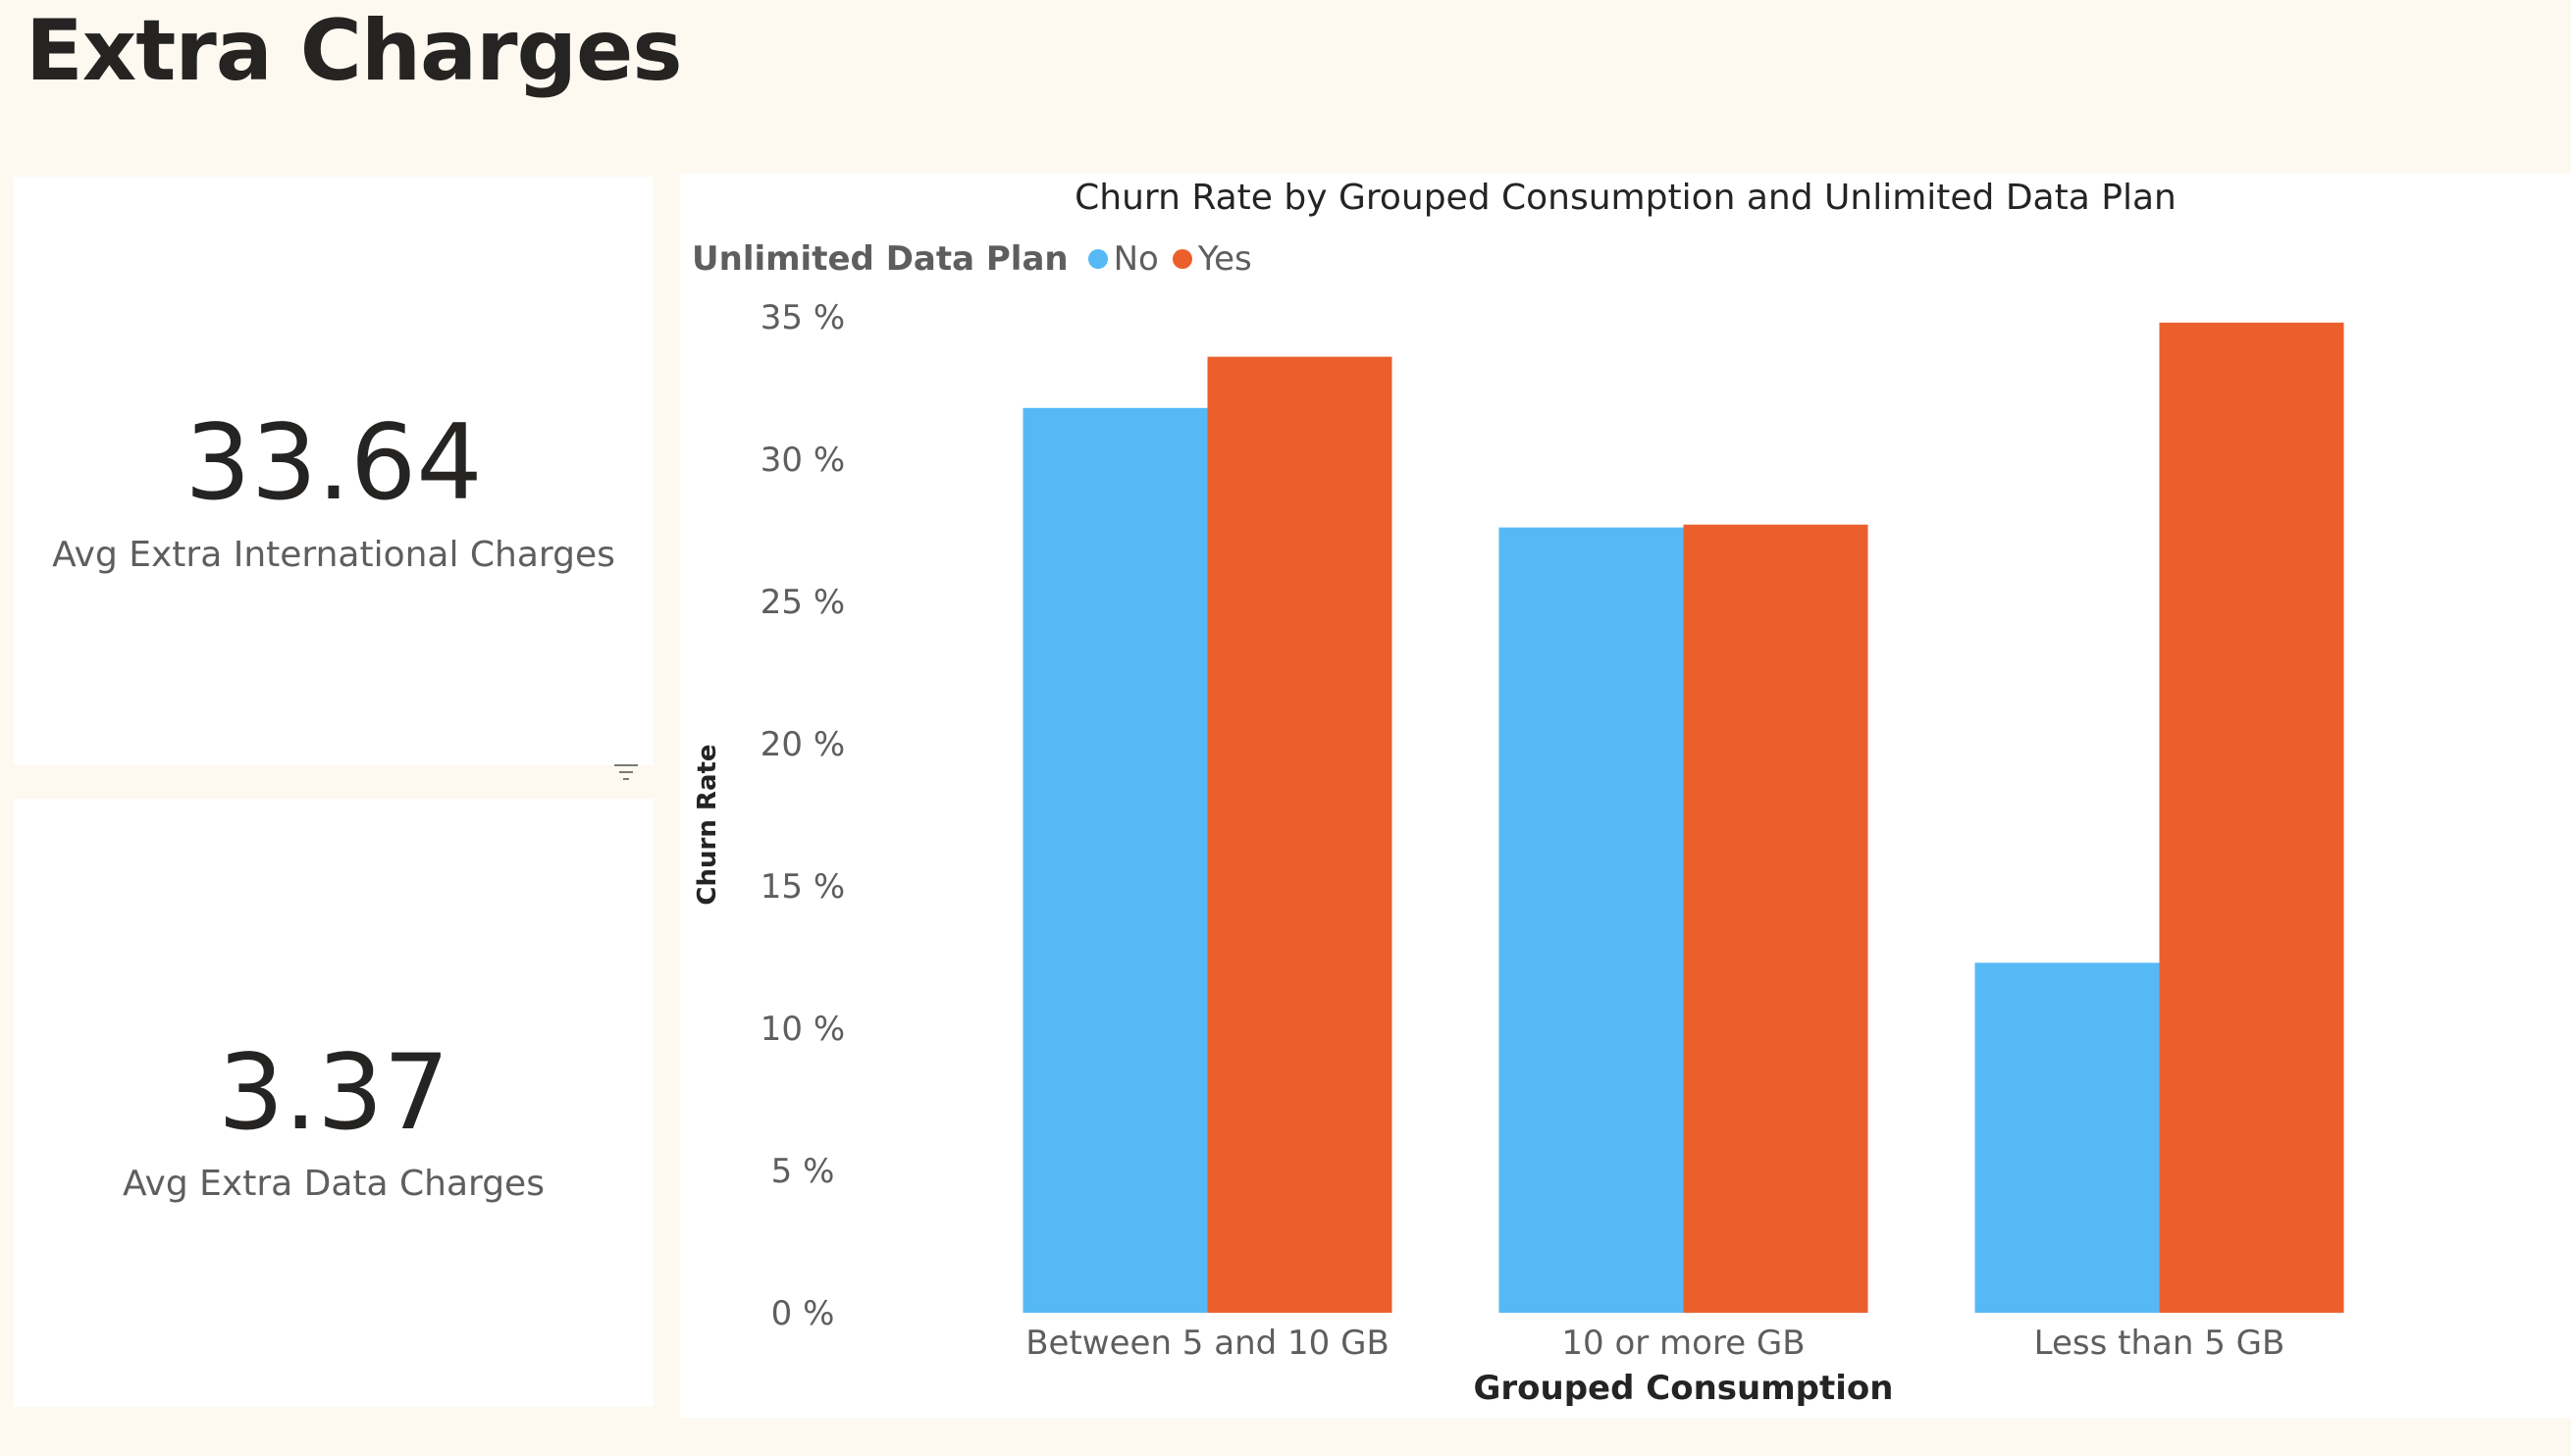 The height and width of the screenshot is (1456, 2571). Describe the element at coordinates (803, 744) in the screenshot. I see `y-tick-label: 20 %` at that location.